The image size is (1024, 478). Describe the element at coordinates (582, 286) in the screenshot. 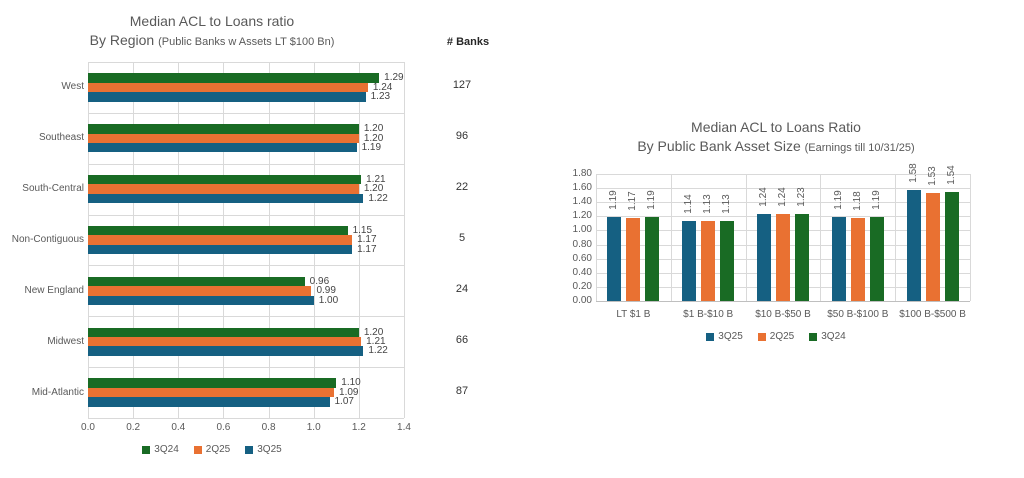

I see `y-axis-tick-label: 0.20` at that location.